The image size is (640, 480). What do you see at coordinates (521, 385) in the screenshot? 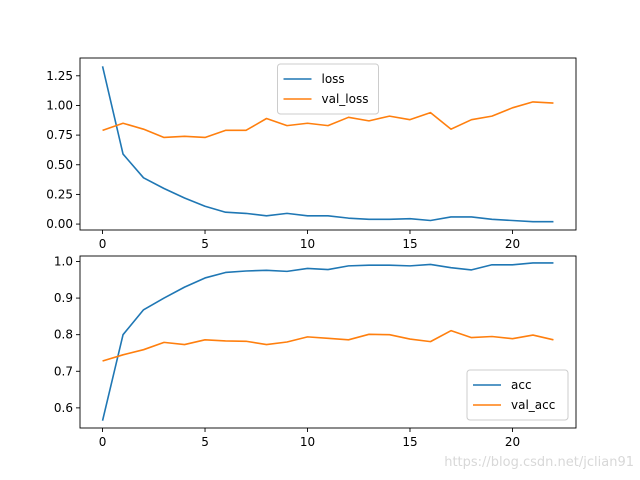
I see `legend-label-acc: acc` at bounding box center [521, 385].